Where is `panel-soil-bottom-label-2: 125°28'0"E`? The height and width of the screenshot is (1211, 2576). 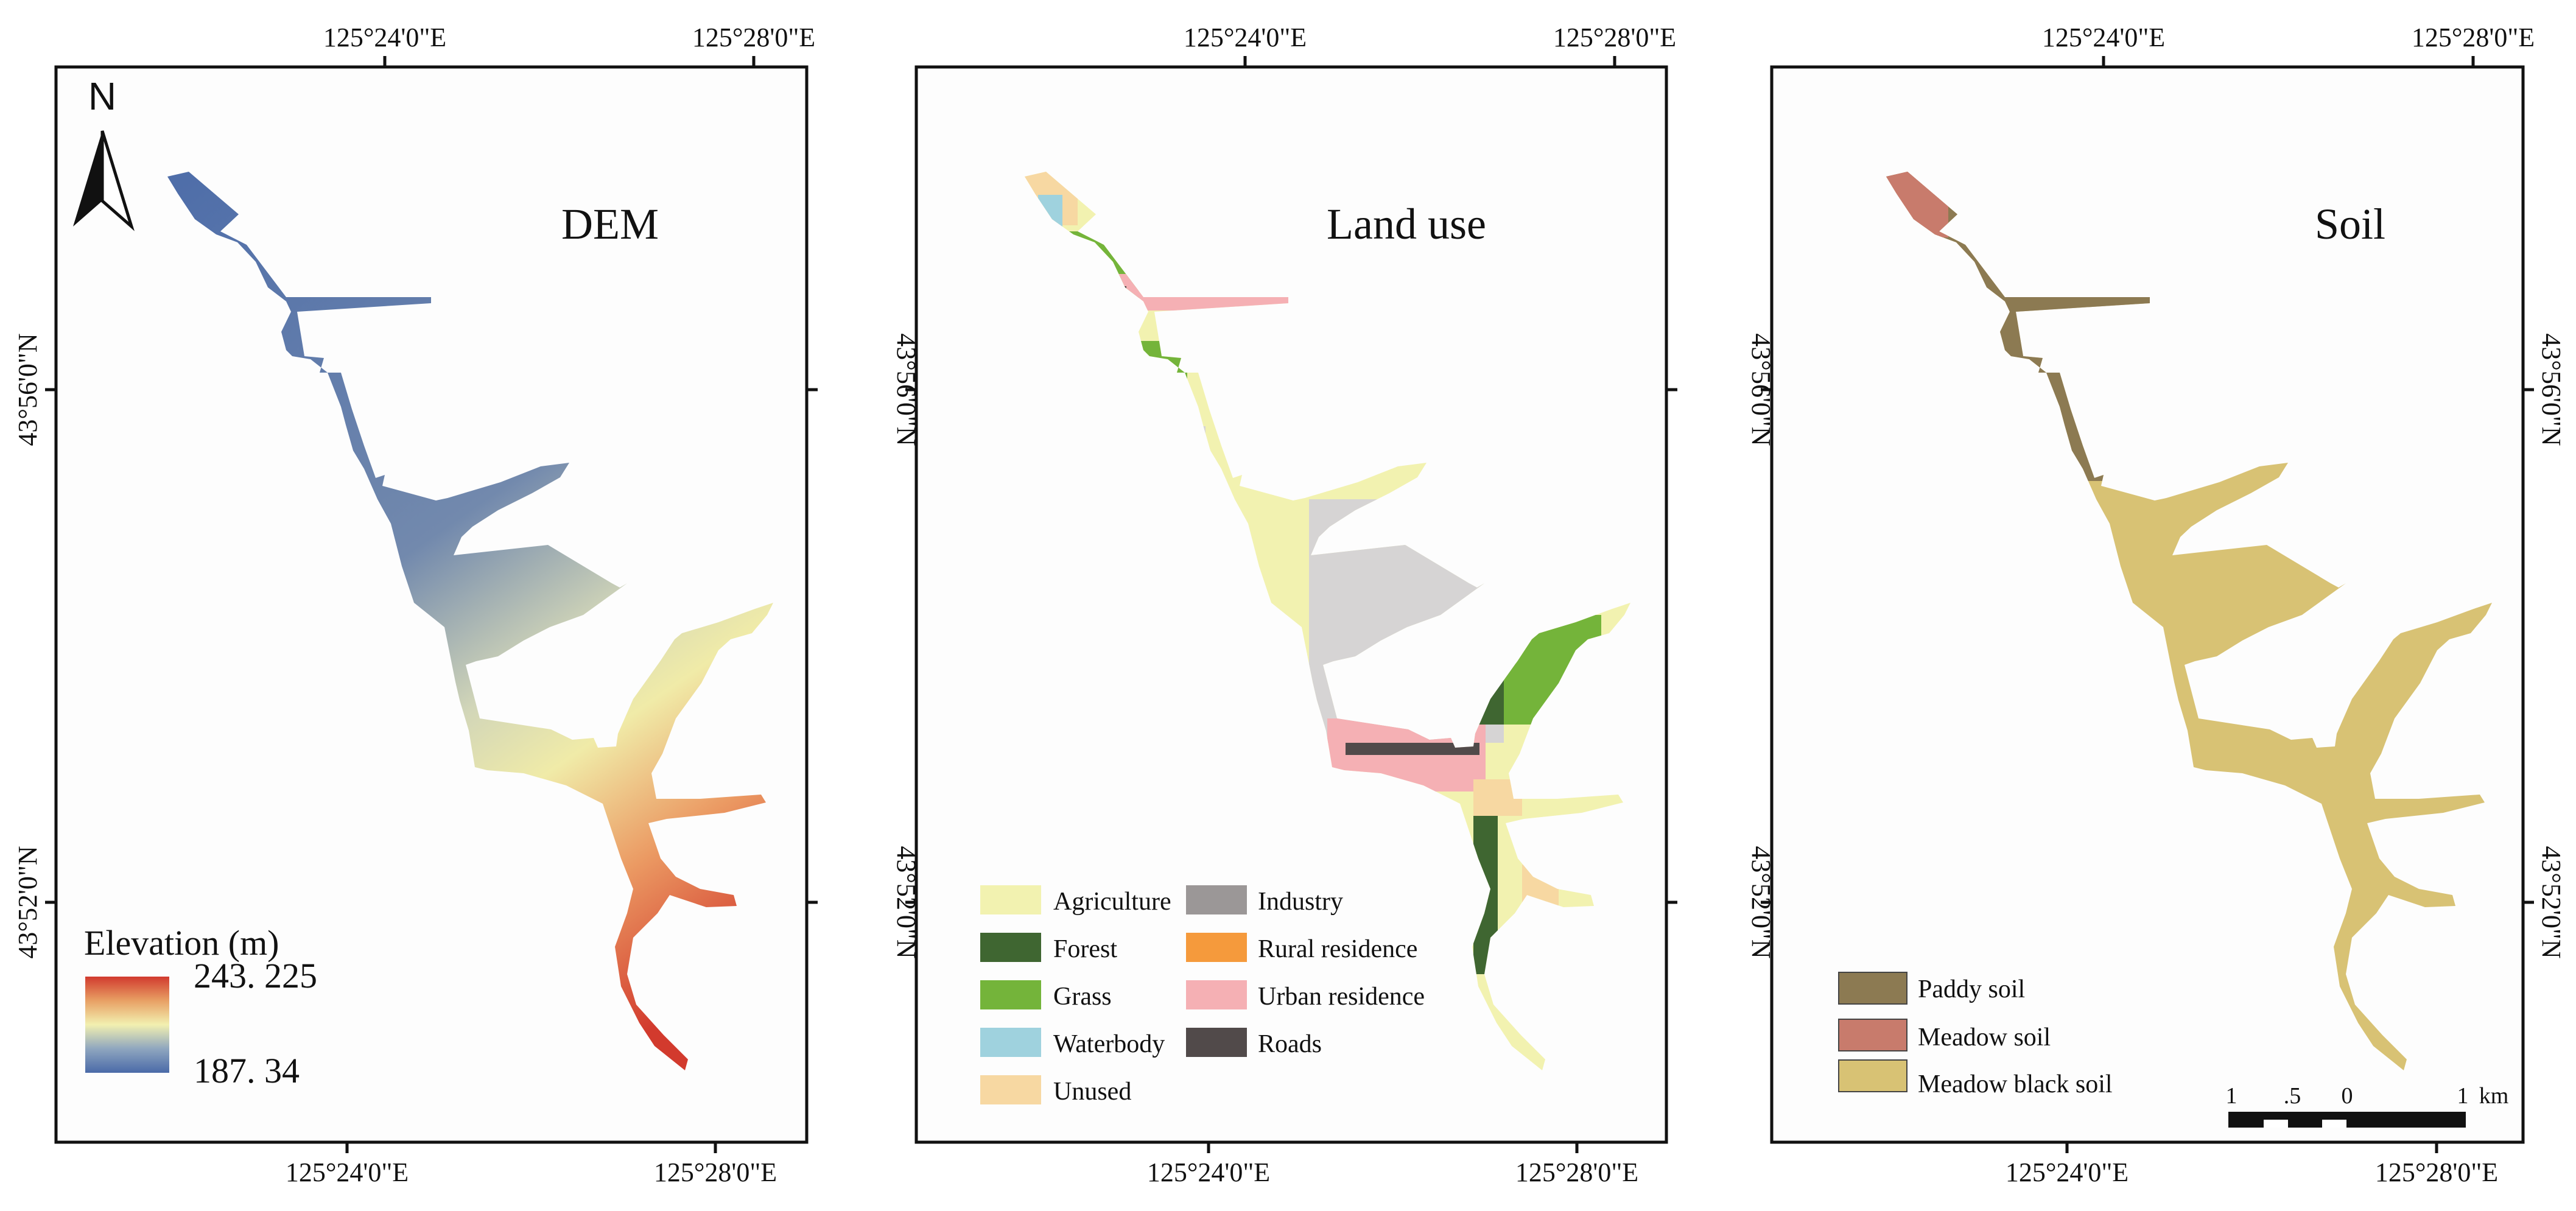
panel-soil-bottom-label-2: 125°28'0"E is located at coordinates (2436, 1172).